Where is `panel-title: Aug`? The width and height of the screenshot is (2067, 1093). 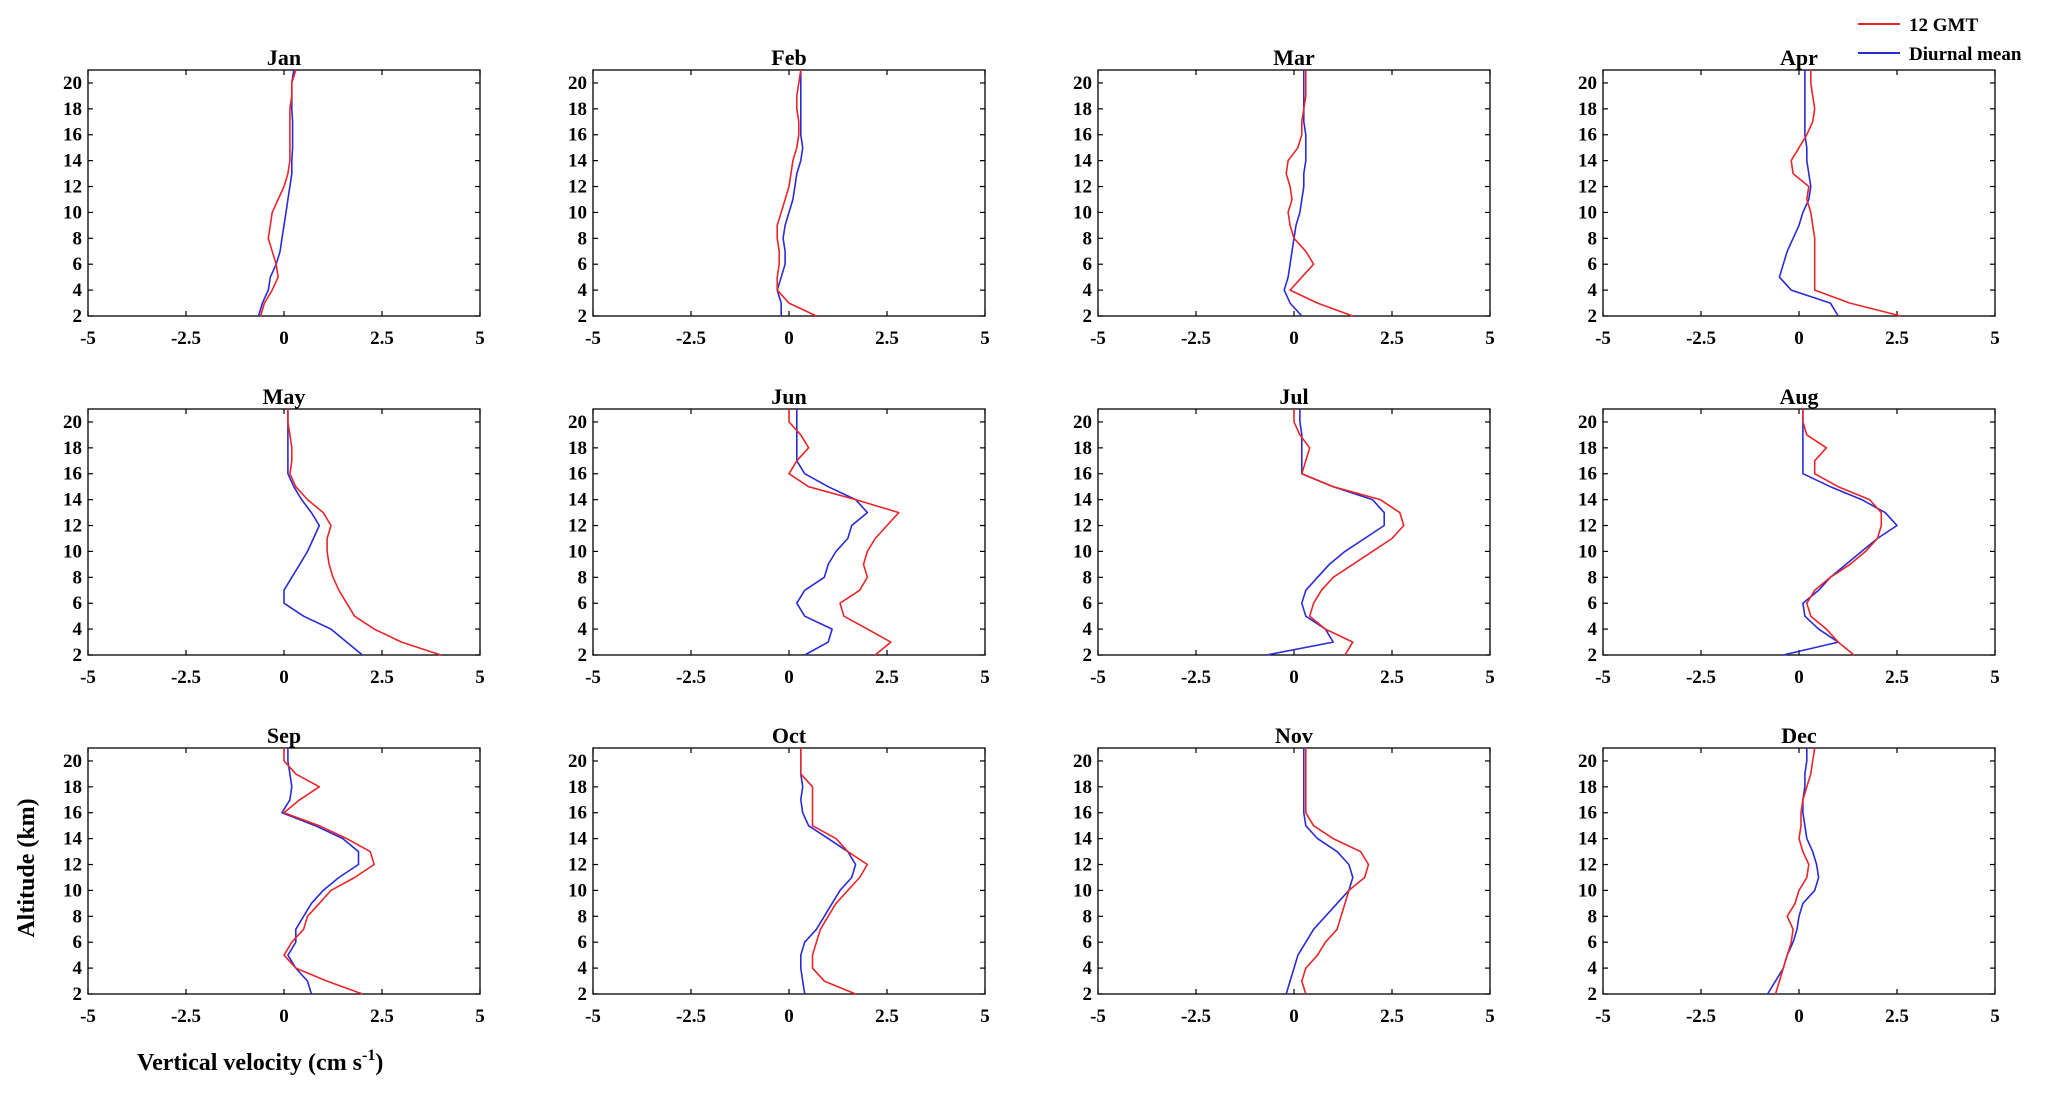
panel-title: Aug is located at coordinates (1798, 396).